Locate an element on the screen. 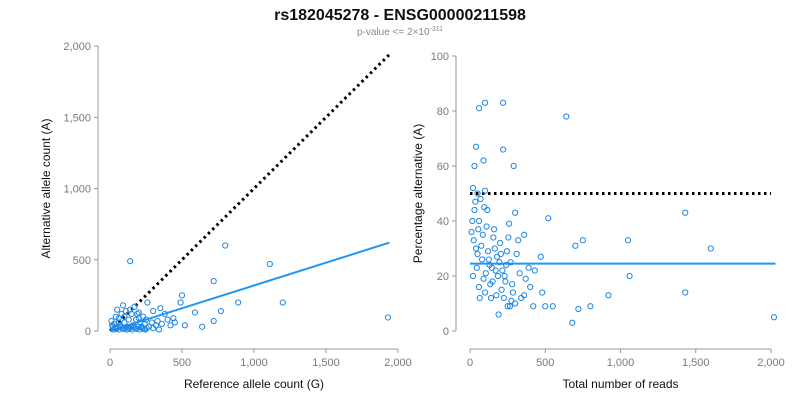 The height and width of the screenshot is (400, 800). y-tick-label: 60 is located at coordinates (443, 167).